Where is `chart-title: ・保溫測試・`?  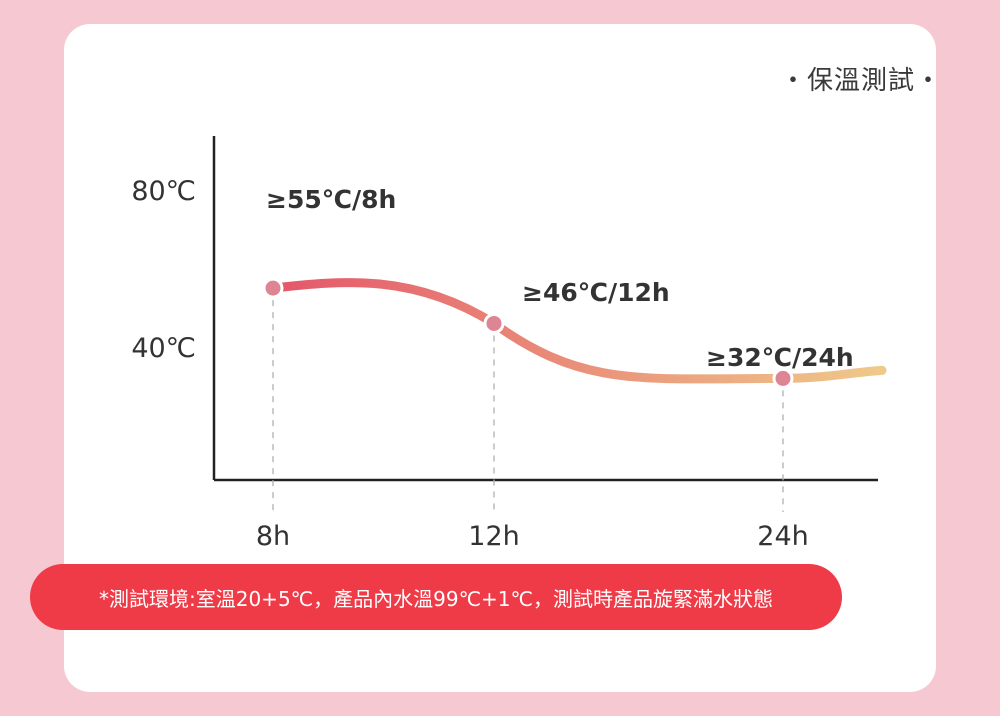 chart-title: ・保溫測試・ is located at coordinates (860, 81).